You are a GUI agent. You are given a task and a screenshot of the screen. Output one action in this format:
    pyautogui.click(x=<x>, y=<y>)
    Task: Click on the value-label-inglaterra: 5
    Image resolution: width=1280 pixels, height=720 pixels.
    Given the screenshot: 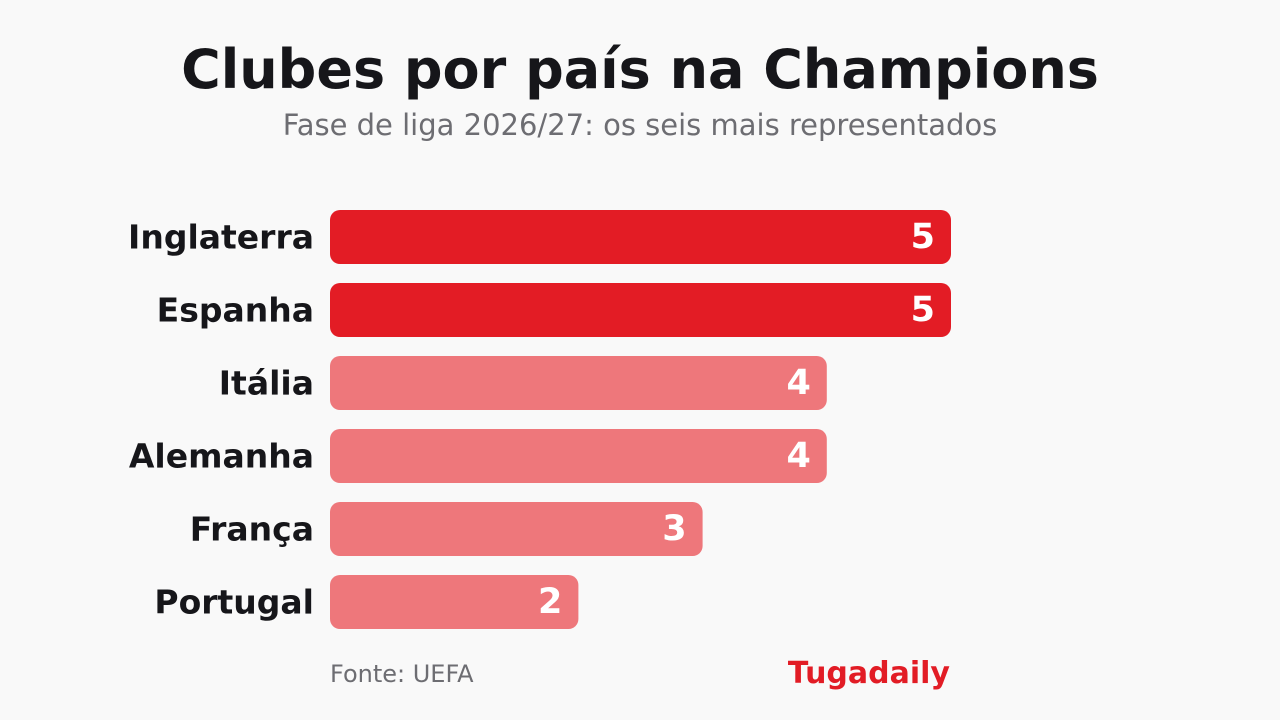 What is the action you would take?
    pyautogui.click(x=923, y=237)
    